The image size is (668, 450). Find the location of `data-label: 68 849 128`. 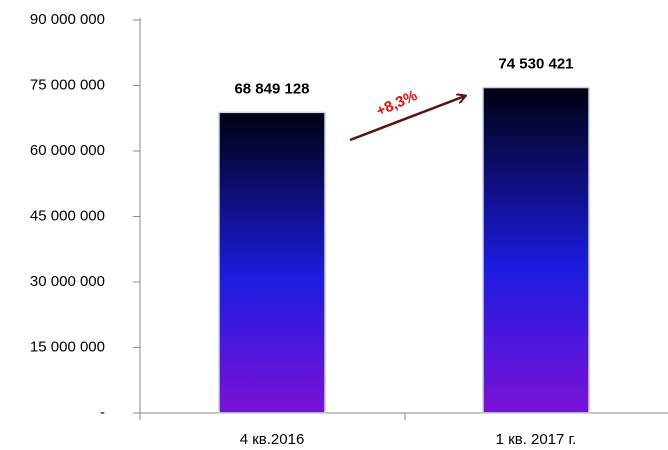

data-label: 68 849 128 is located at coordinates (271, 88).